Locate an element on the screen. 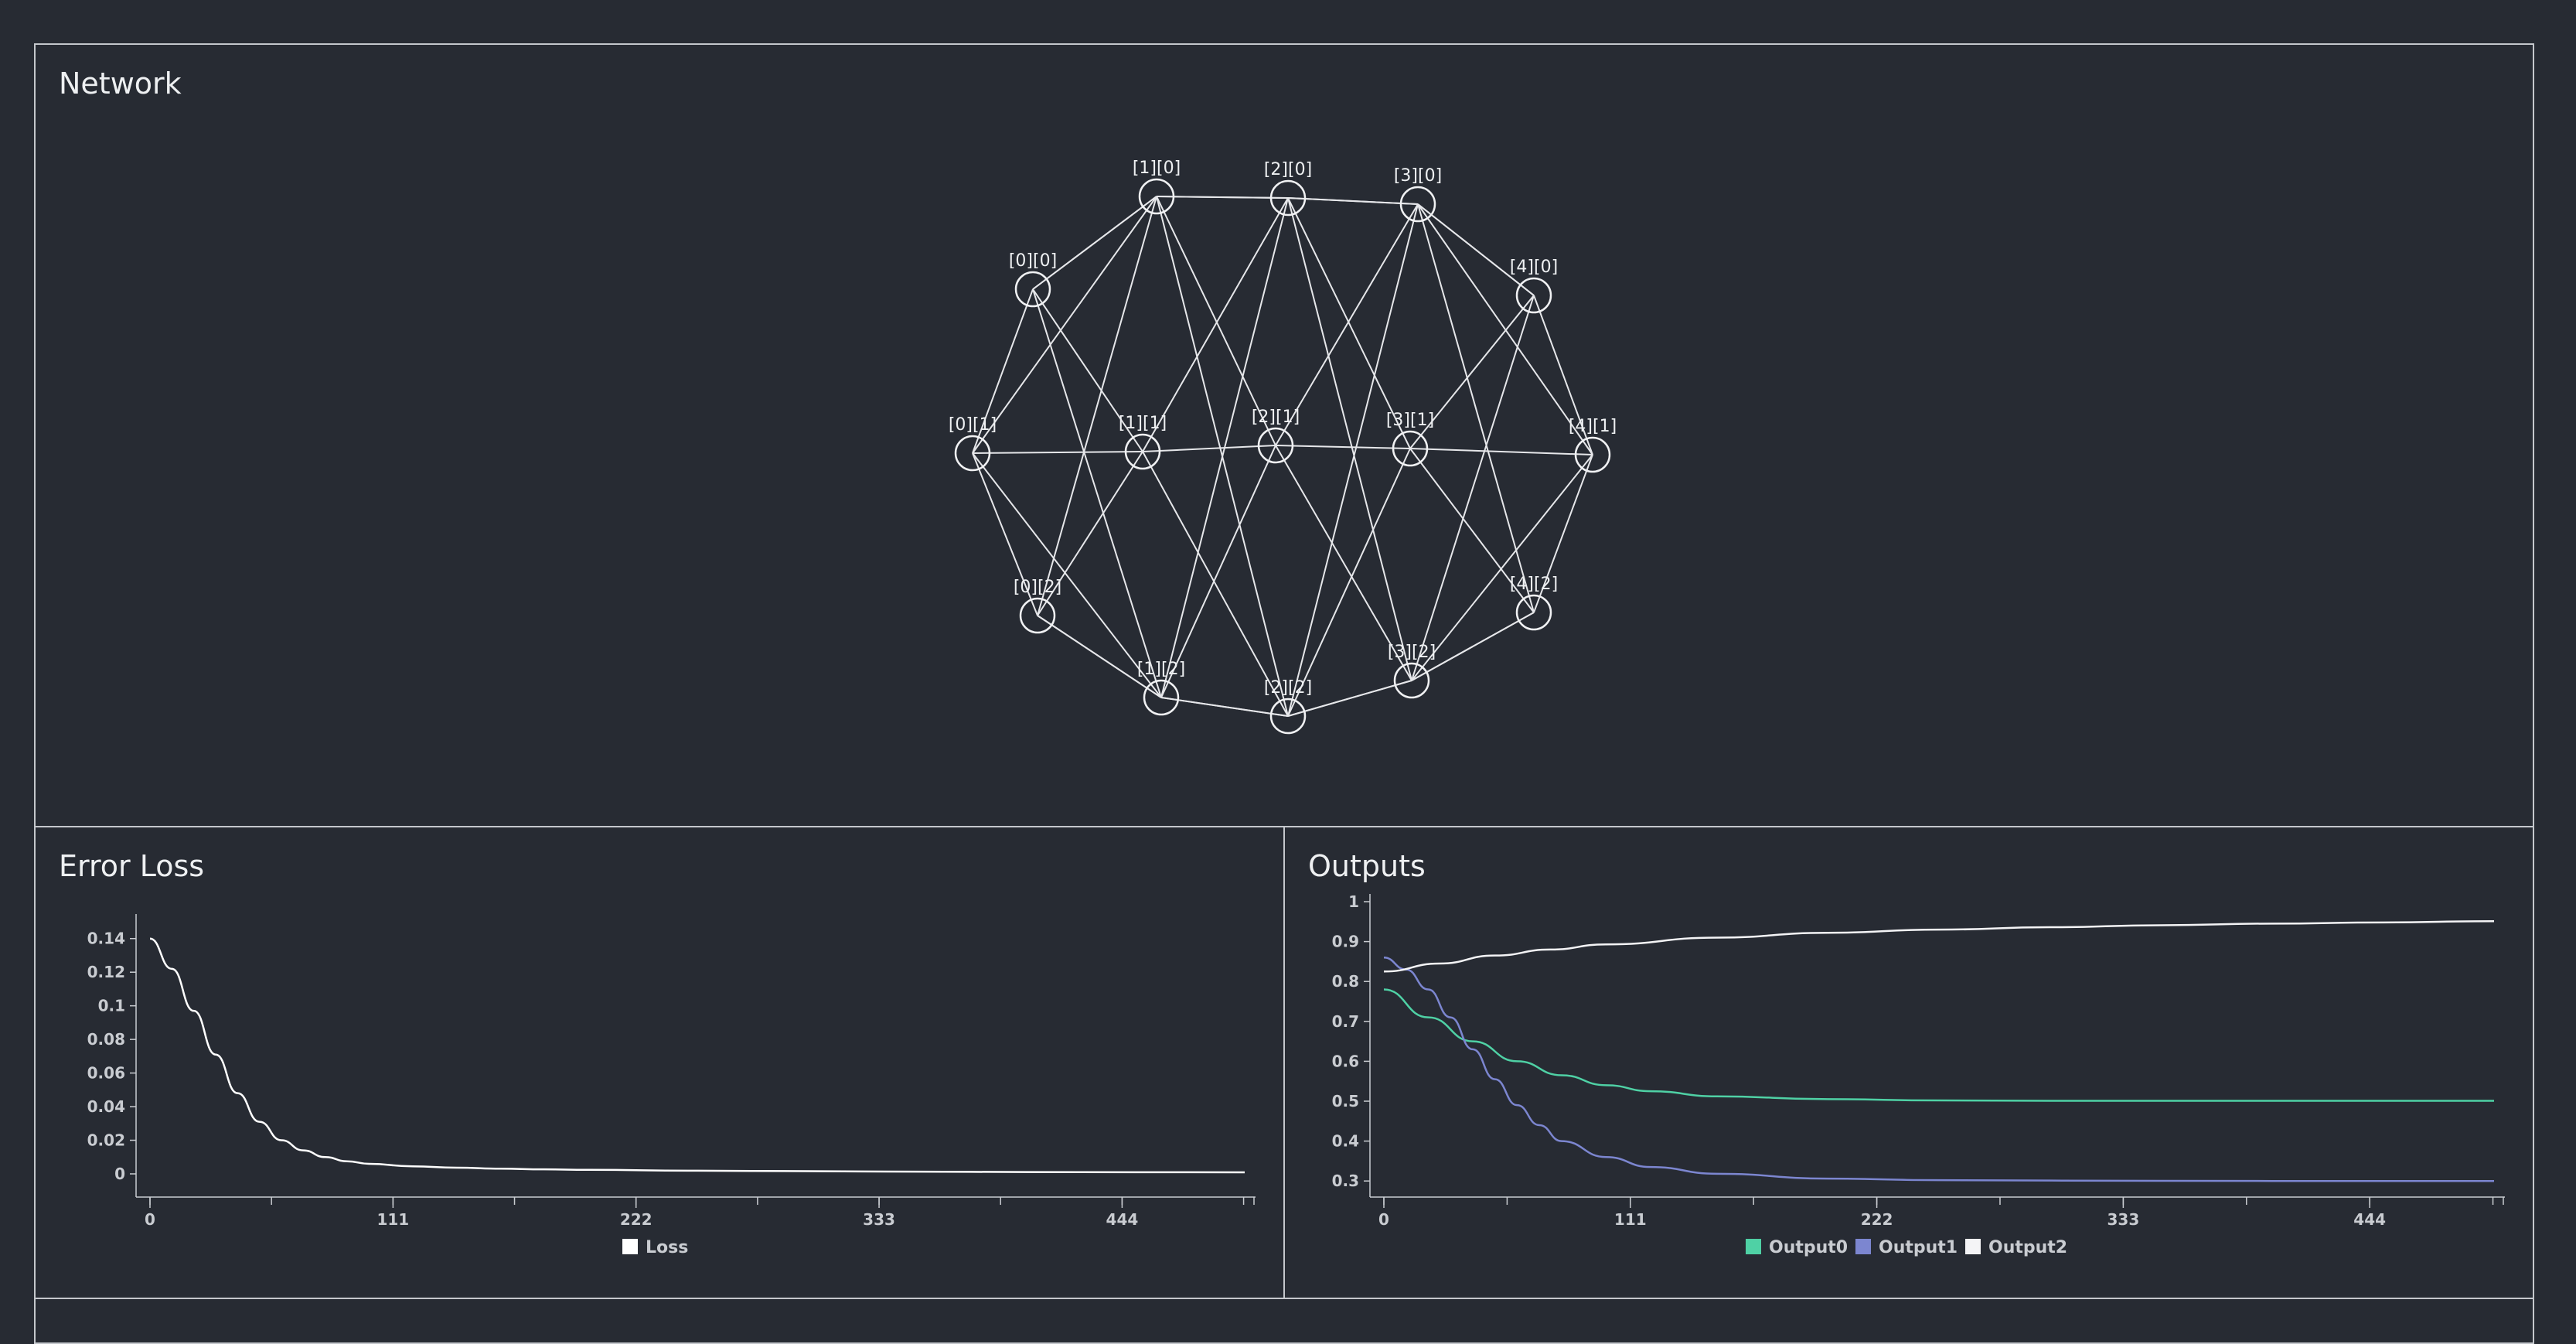  node-label: [2][1] is located at coordinates (1276, 417).